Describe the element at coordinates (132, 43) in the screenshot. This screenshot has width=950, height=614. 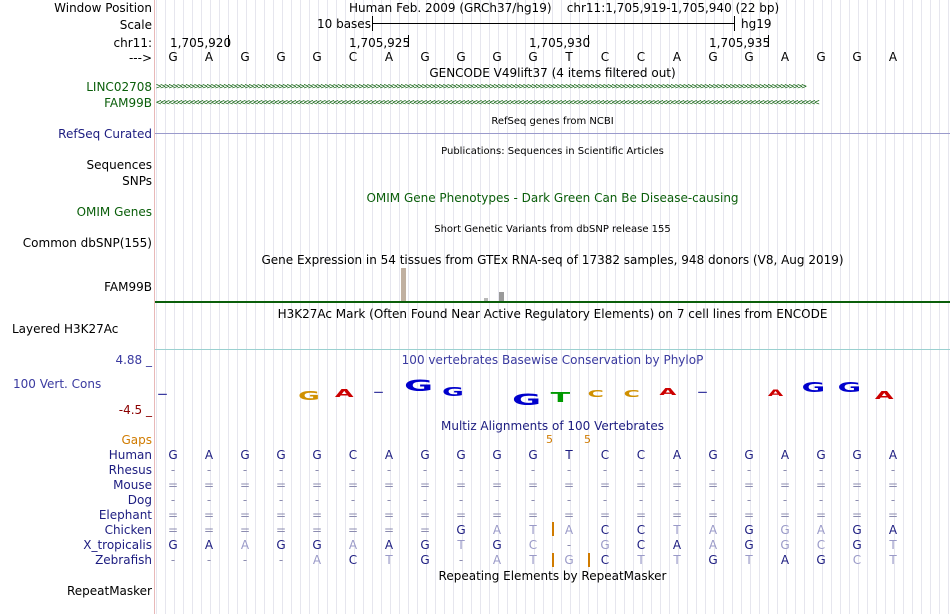
I see `chromosome-label: chr11:` at that location.